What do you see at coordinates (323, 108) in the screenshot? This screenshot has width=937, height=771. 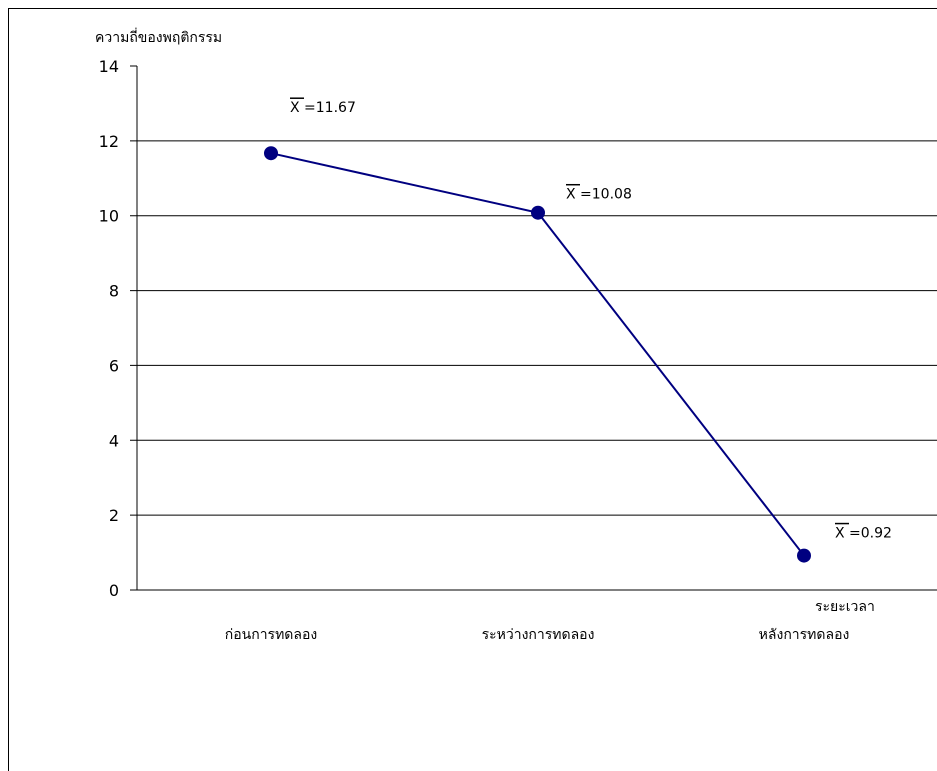 I see `mean-annotation: X =11.67` at bounding box center [323, 108].